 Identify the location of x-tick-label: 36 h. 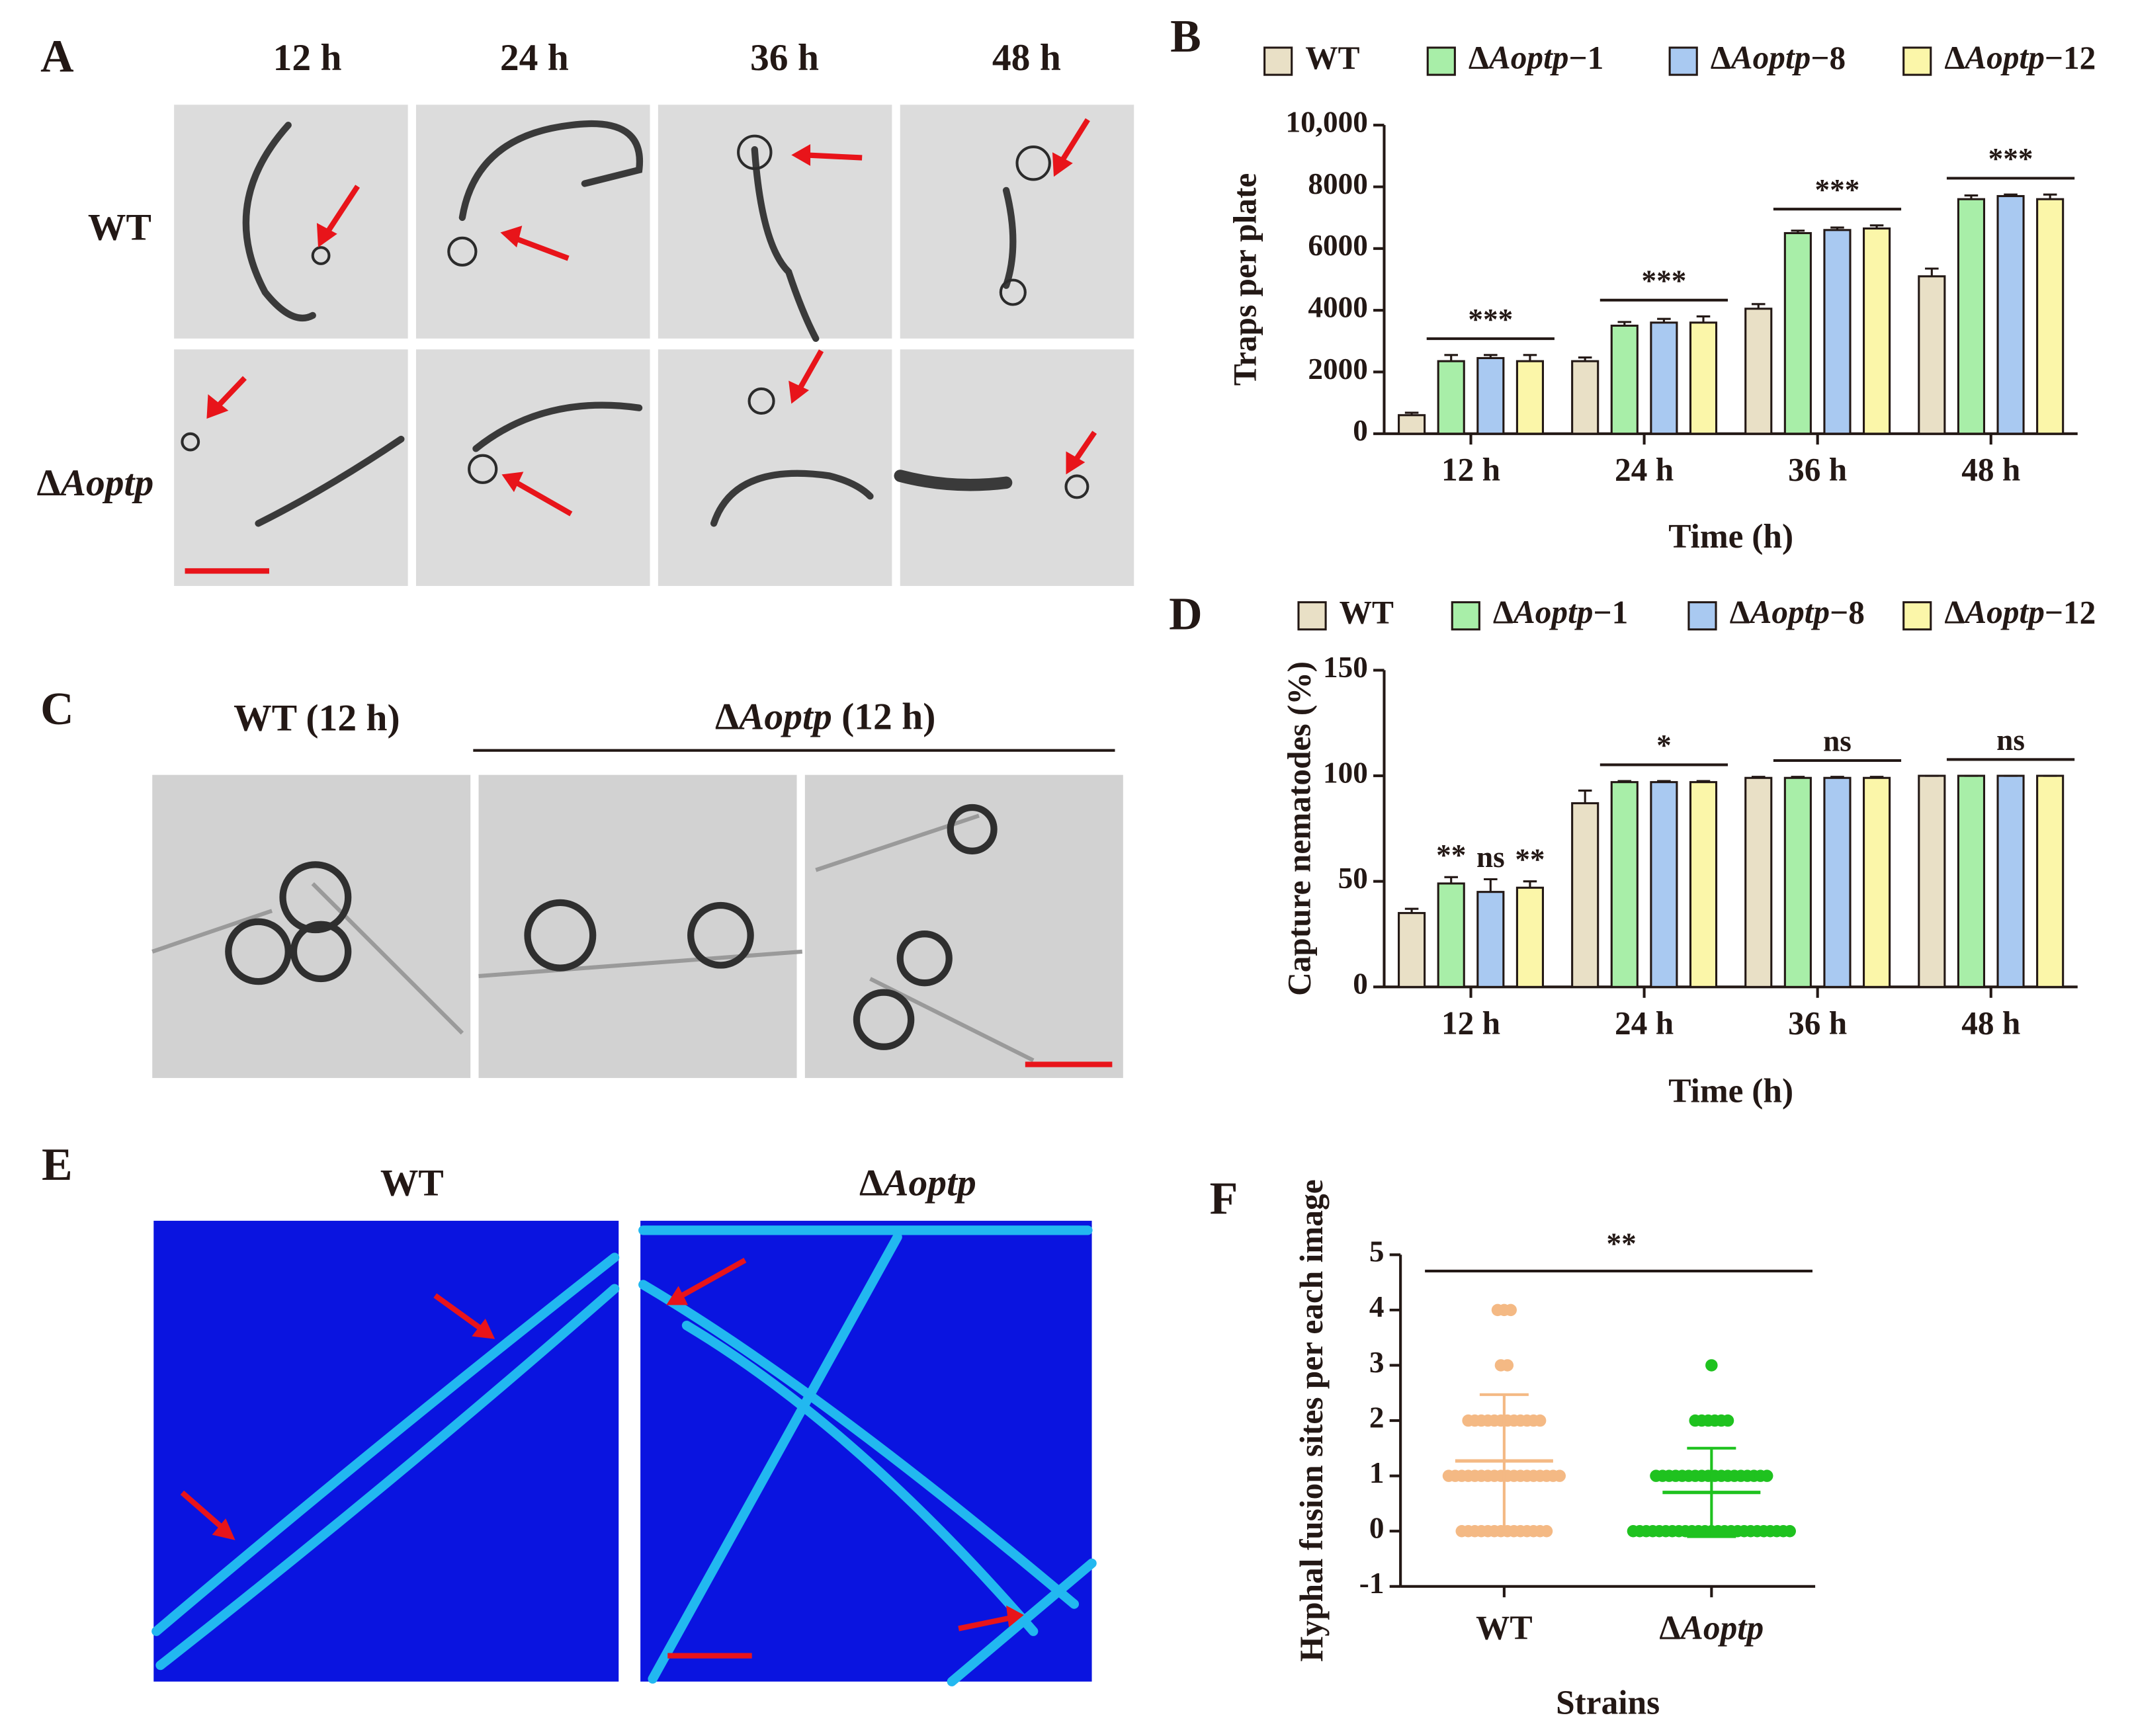
(1817, 470).